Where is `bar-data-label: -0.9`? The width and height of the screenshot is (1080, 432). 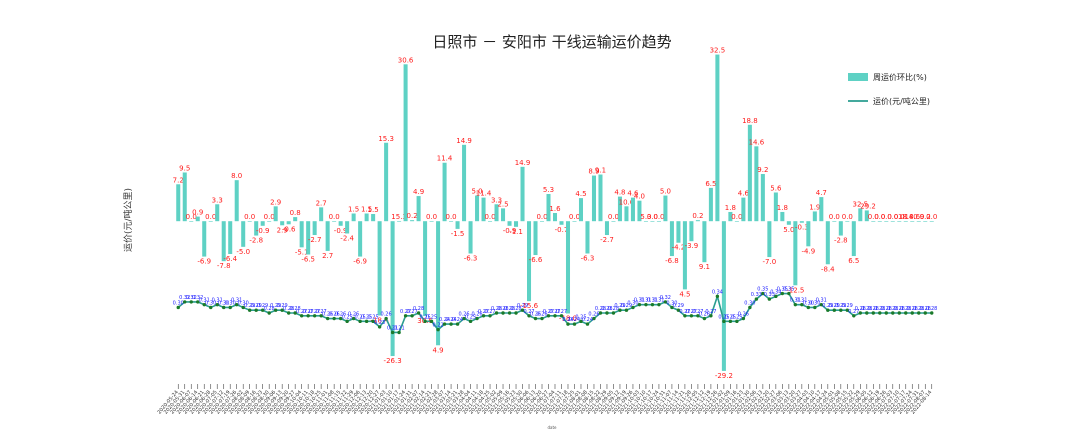
bar-data-label: -0.9 is located at coordinates (263, 231).